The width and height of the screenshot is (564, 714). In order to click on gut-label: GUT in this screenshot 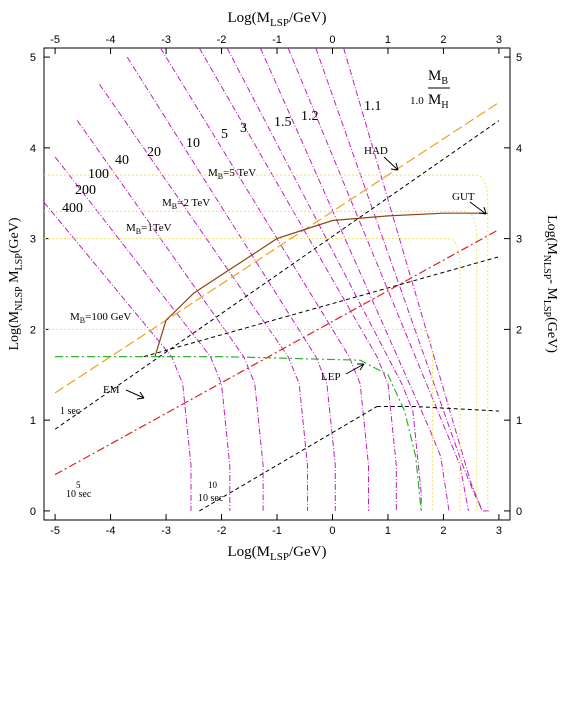, I will do `click(463, 197)`.